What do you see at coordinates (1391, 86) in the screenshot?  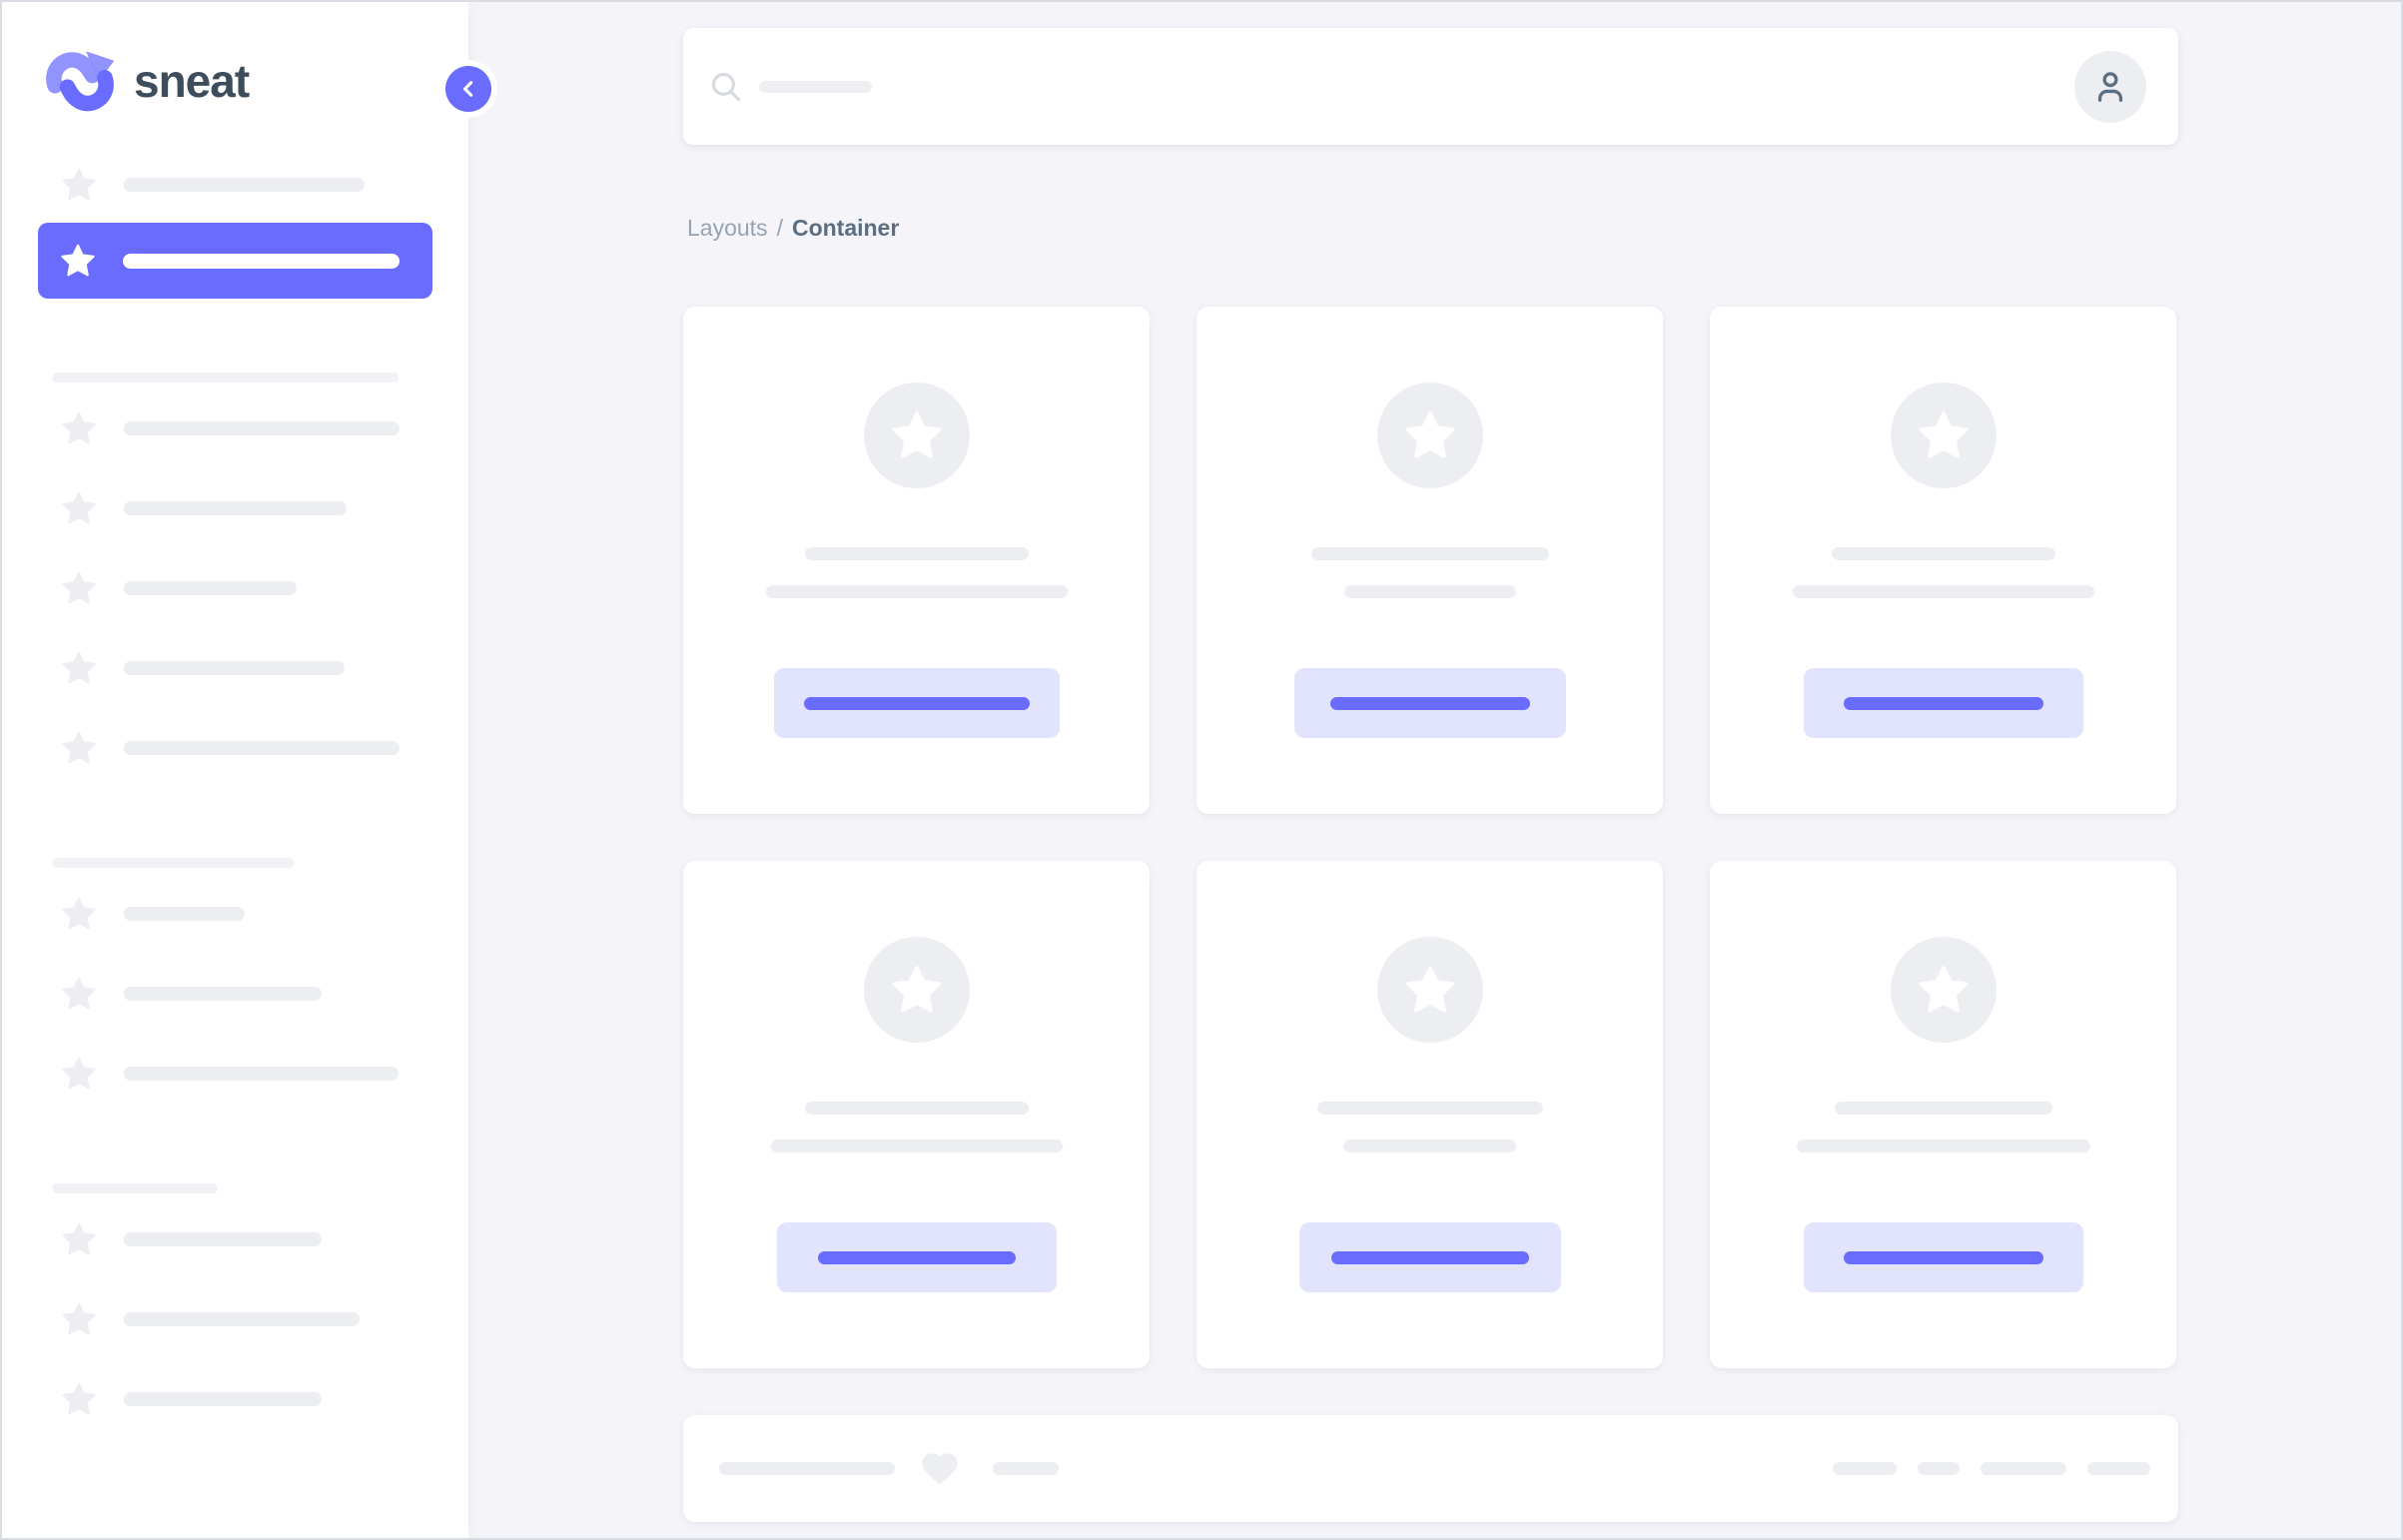 I see `search-input` at bounding box center [1391, 86].